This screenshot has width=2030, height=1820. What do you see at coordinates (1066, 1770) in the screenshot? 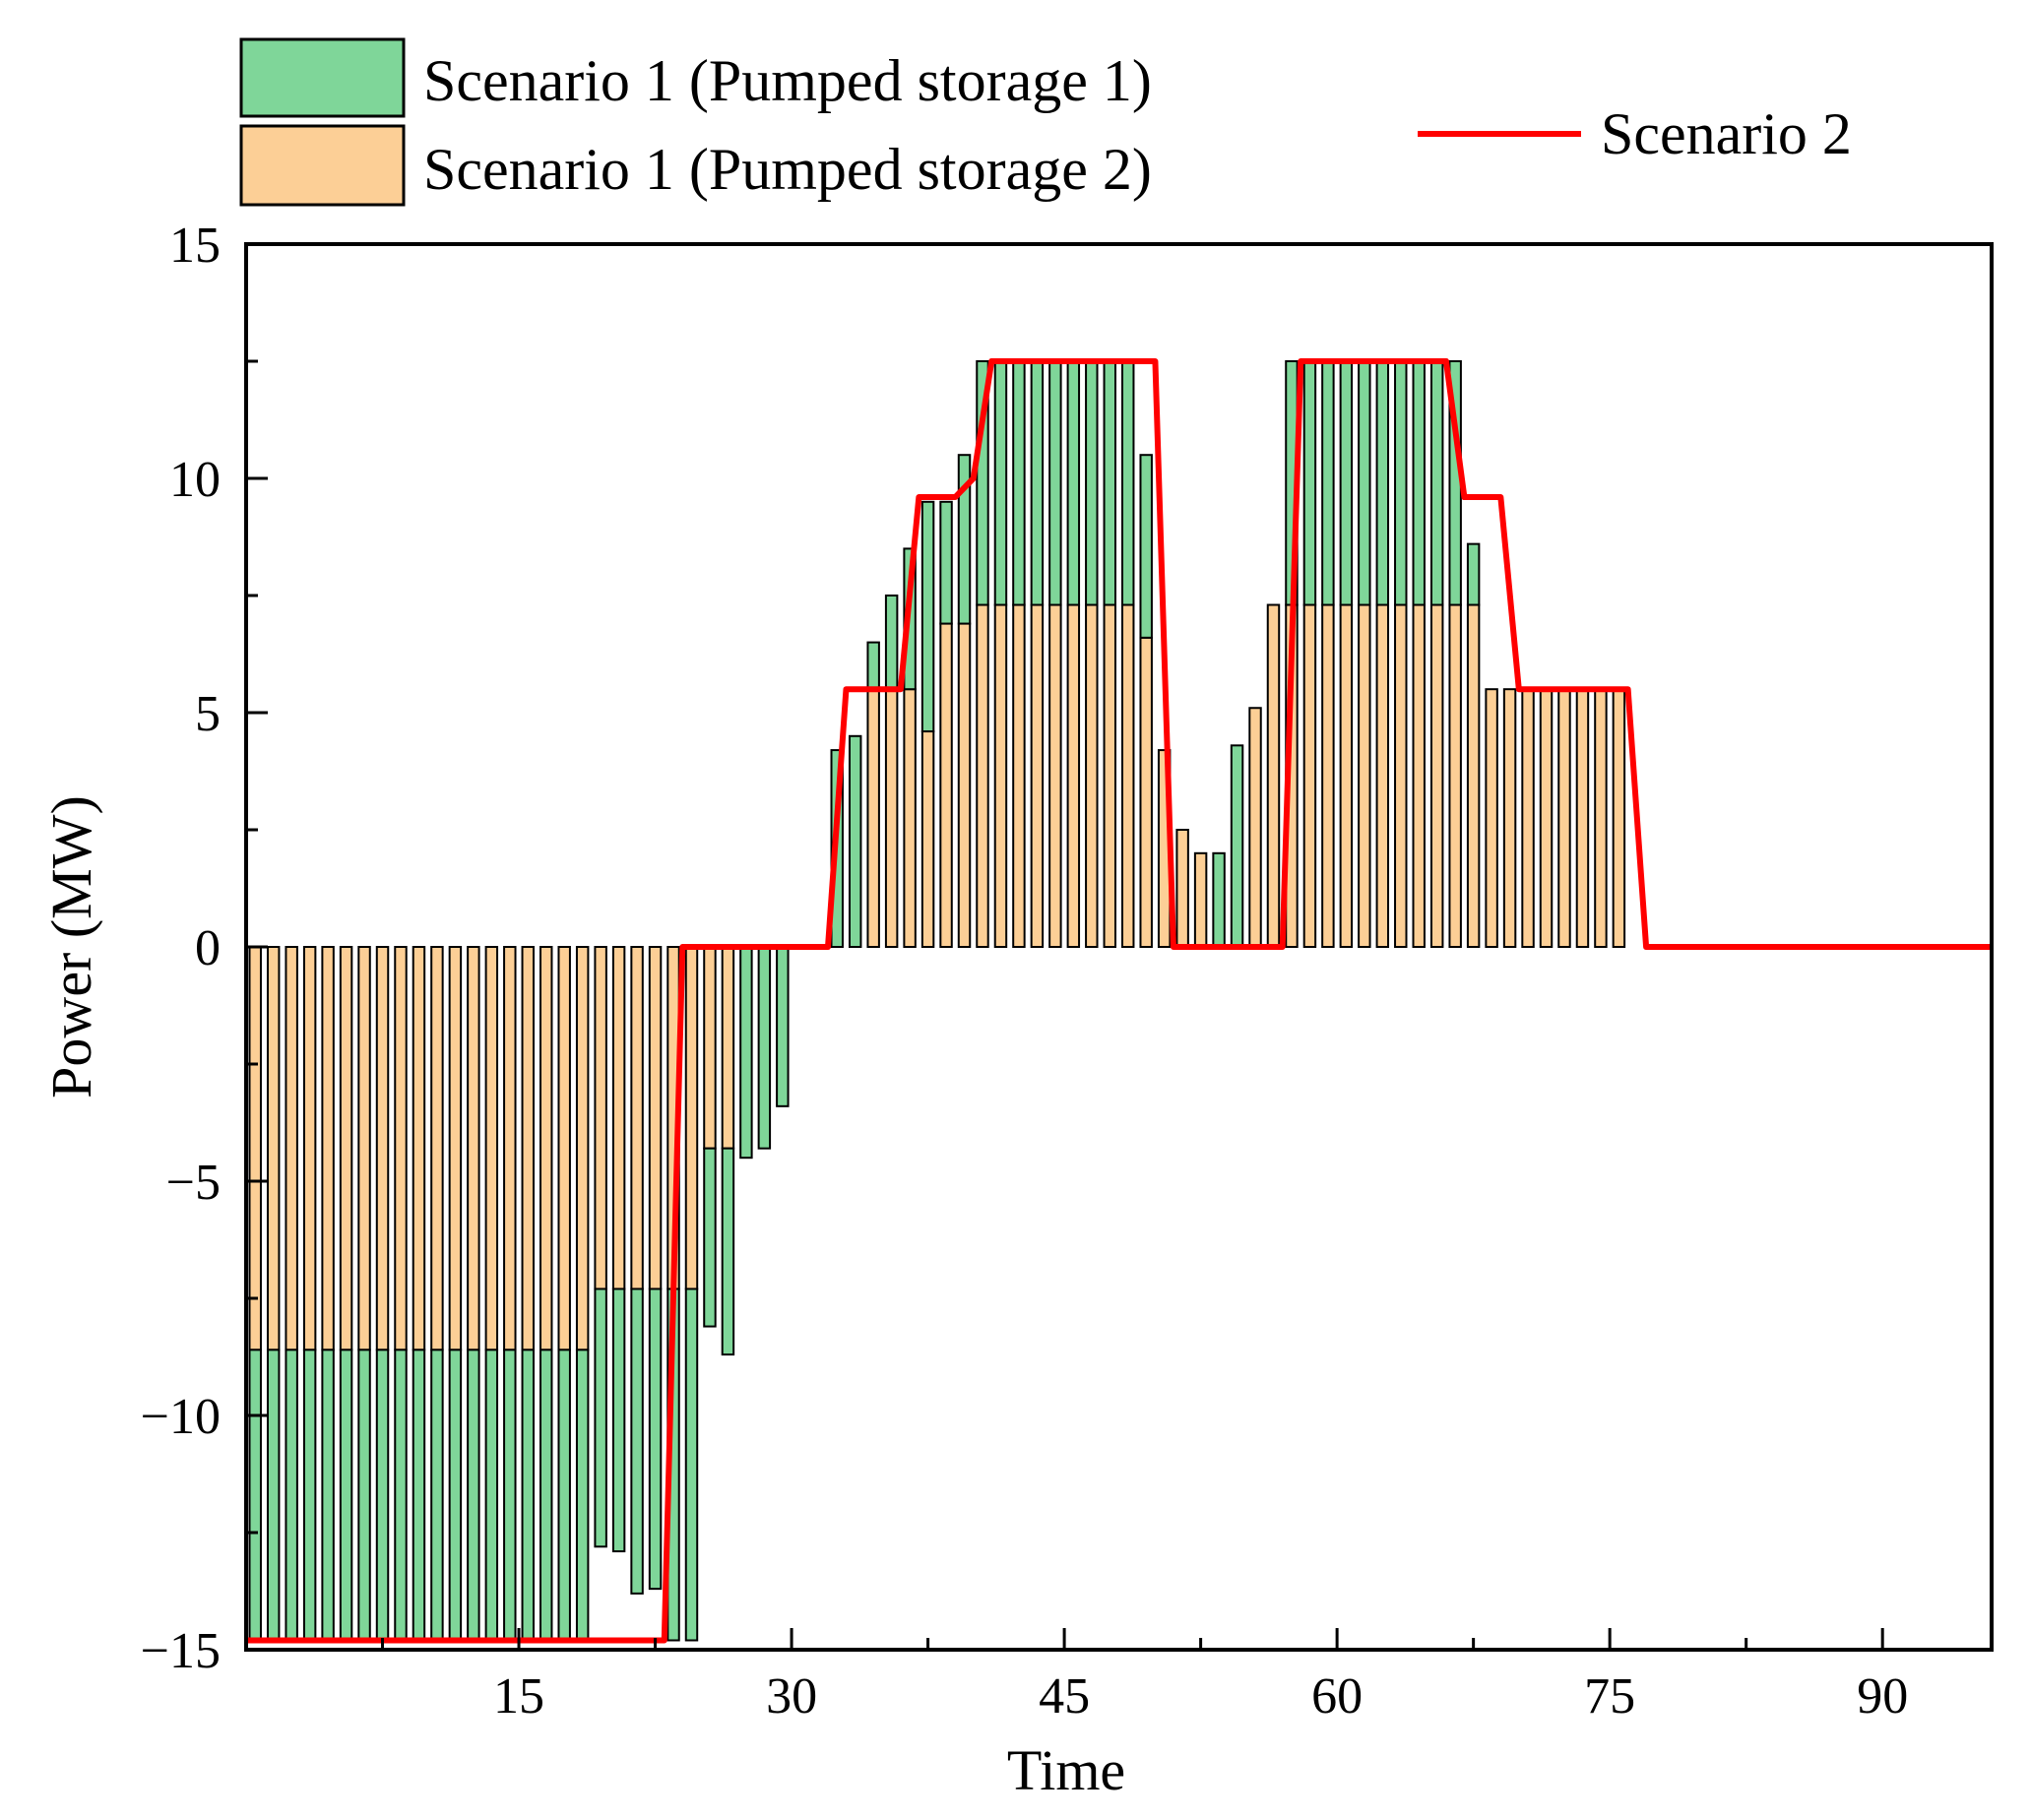
I see `x-axis-title: Time` at bounding box center [1066, 1770].